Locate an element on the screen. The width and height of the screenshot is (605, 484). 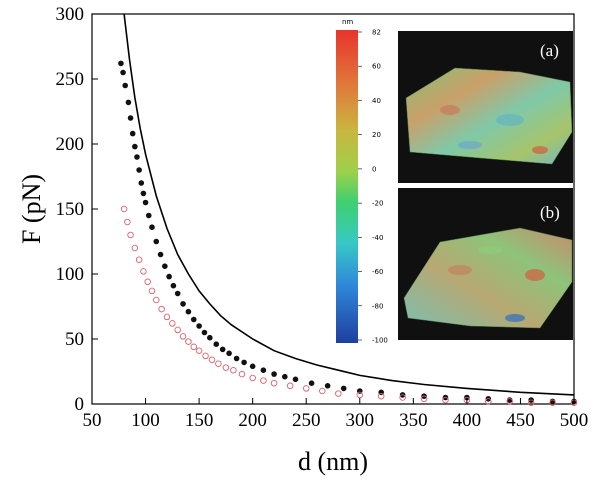
inset-image-a: (a) is located at coordinates (485, 107).